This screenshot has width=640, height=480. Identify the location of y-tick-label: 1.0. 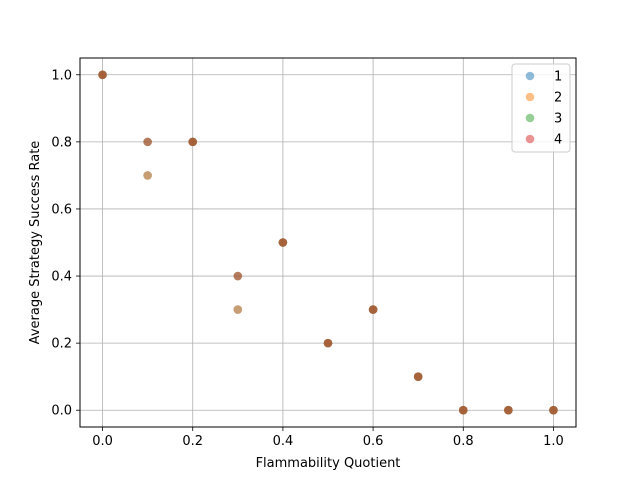
(61, 75).